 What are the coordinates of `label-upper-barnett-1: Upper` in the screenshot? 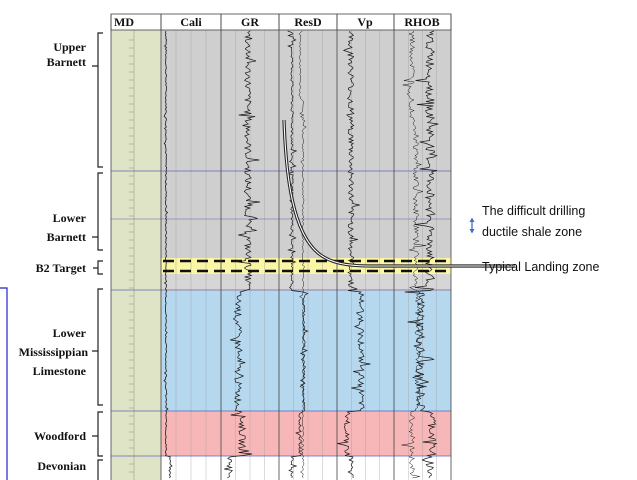 It's located at (69, 47).